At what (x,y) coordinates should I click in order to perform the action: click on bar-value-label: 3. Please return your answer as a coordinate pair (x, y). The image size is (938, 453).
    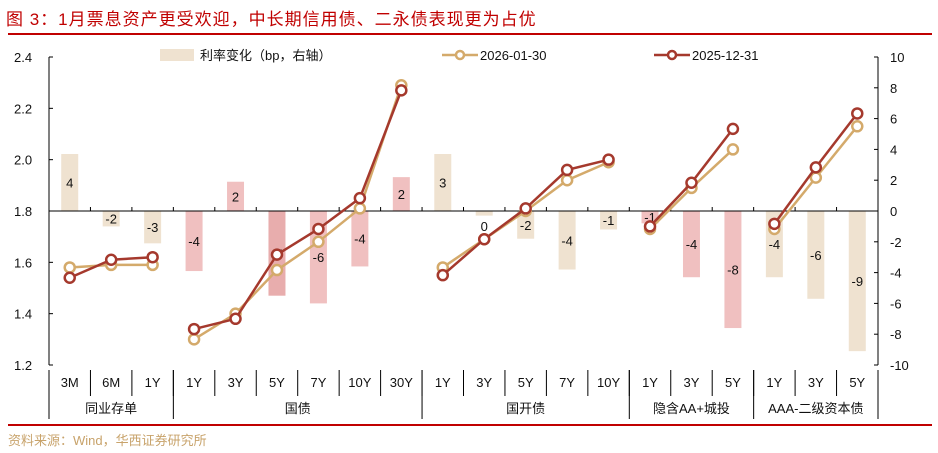
    Looking at the image, I should click on (442, 183).